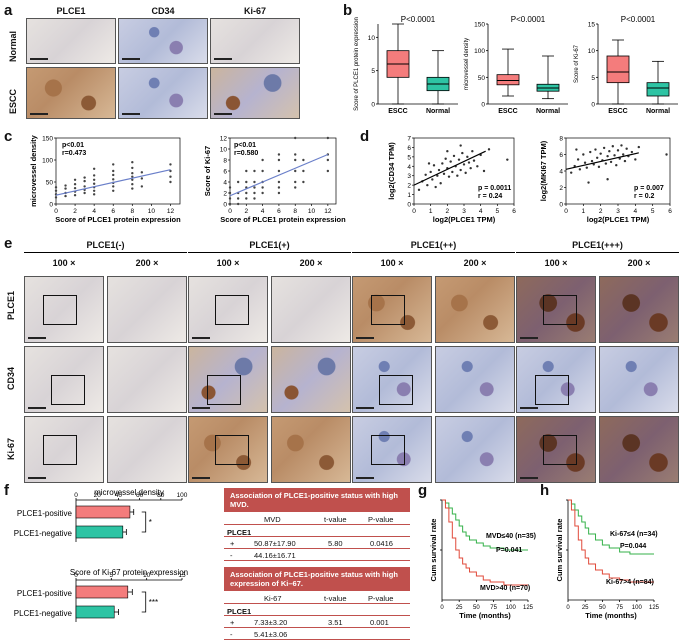 The height and width of the screenshot is (644, 685). I want to click on group-label: PLCE1(+), so click(269, 245).